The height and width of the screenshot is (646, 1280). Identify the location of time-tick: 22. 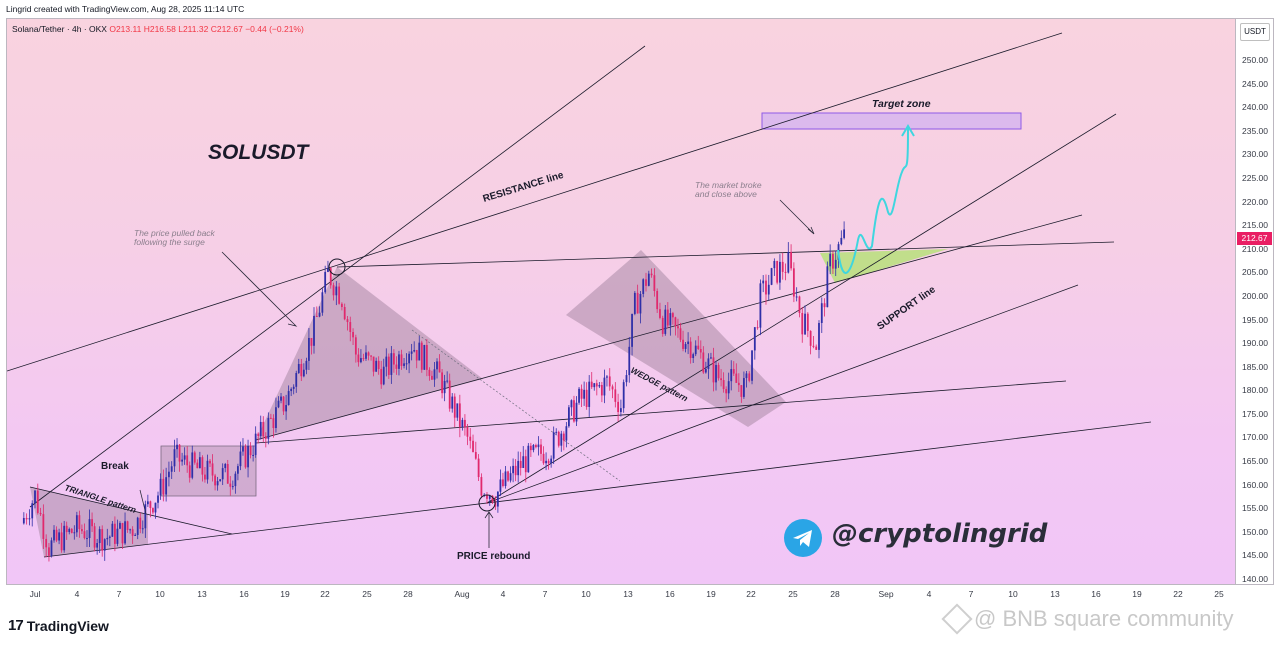
(751, 594).